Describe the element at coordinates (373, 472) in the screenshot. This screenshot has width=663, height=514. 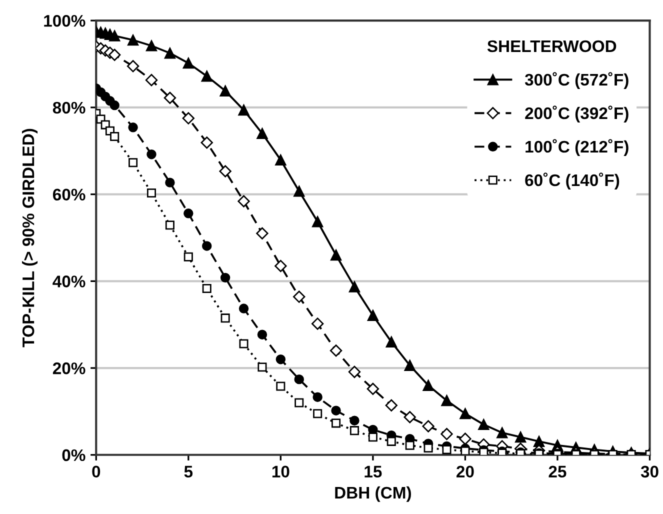
I see `x-tick-label: 15` at that location.